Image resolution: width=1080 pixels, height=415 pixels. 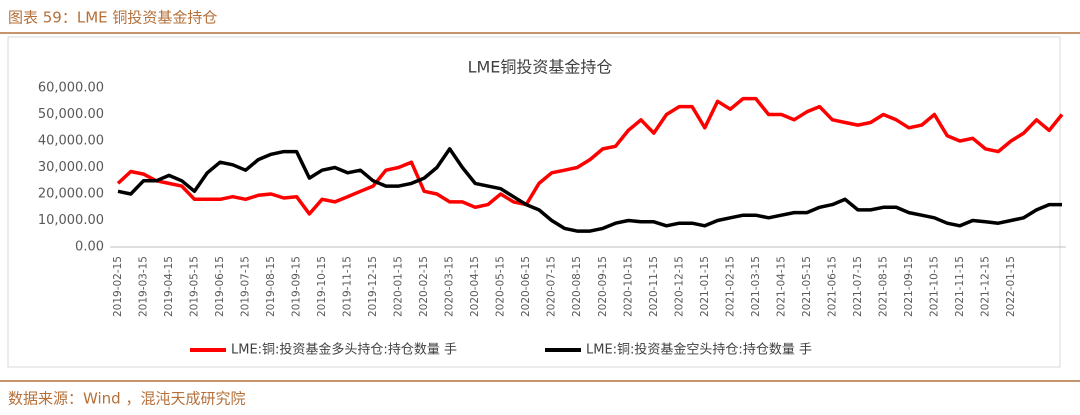 I want to click on x-tick-label: 2021-03-15, so click(x=756, y=286).